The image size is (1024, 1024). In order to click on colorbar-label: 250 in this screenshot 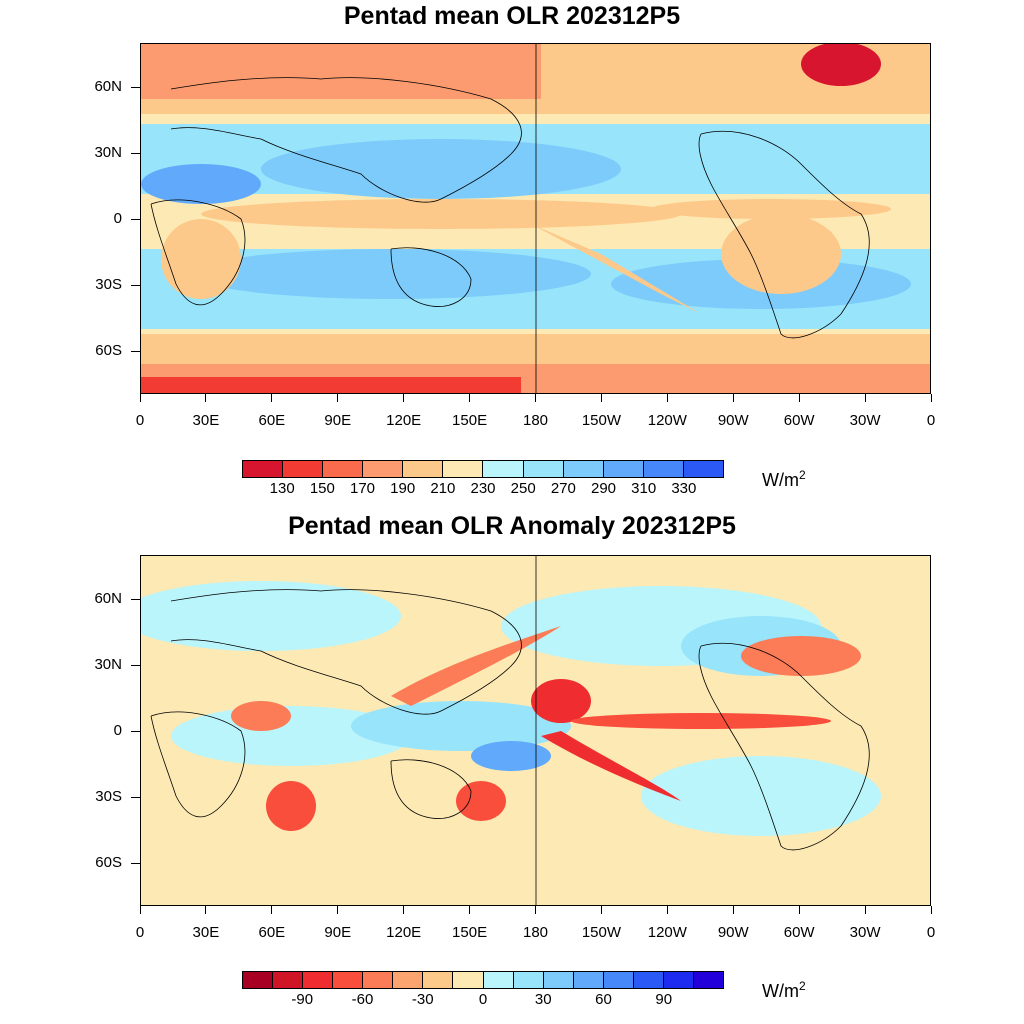, I will do `click(523, 488)`.